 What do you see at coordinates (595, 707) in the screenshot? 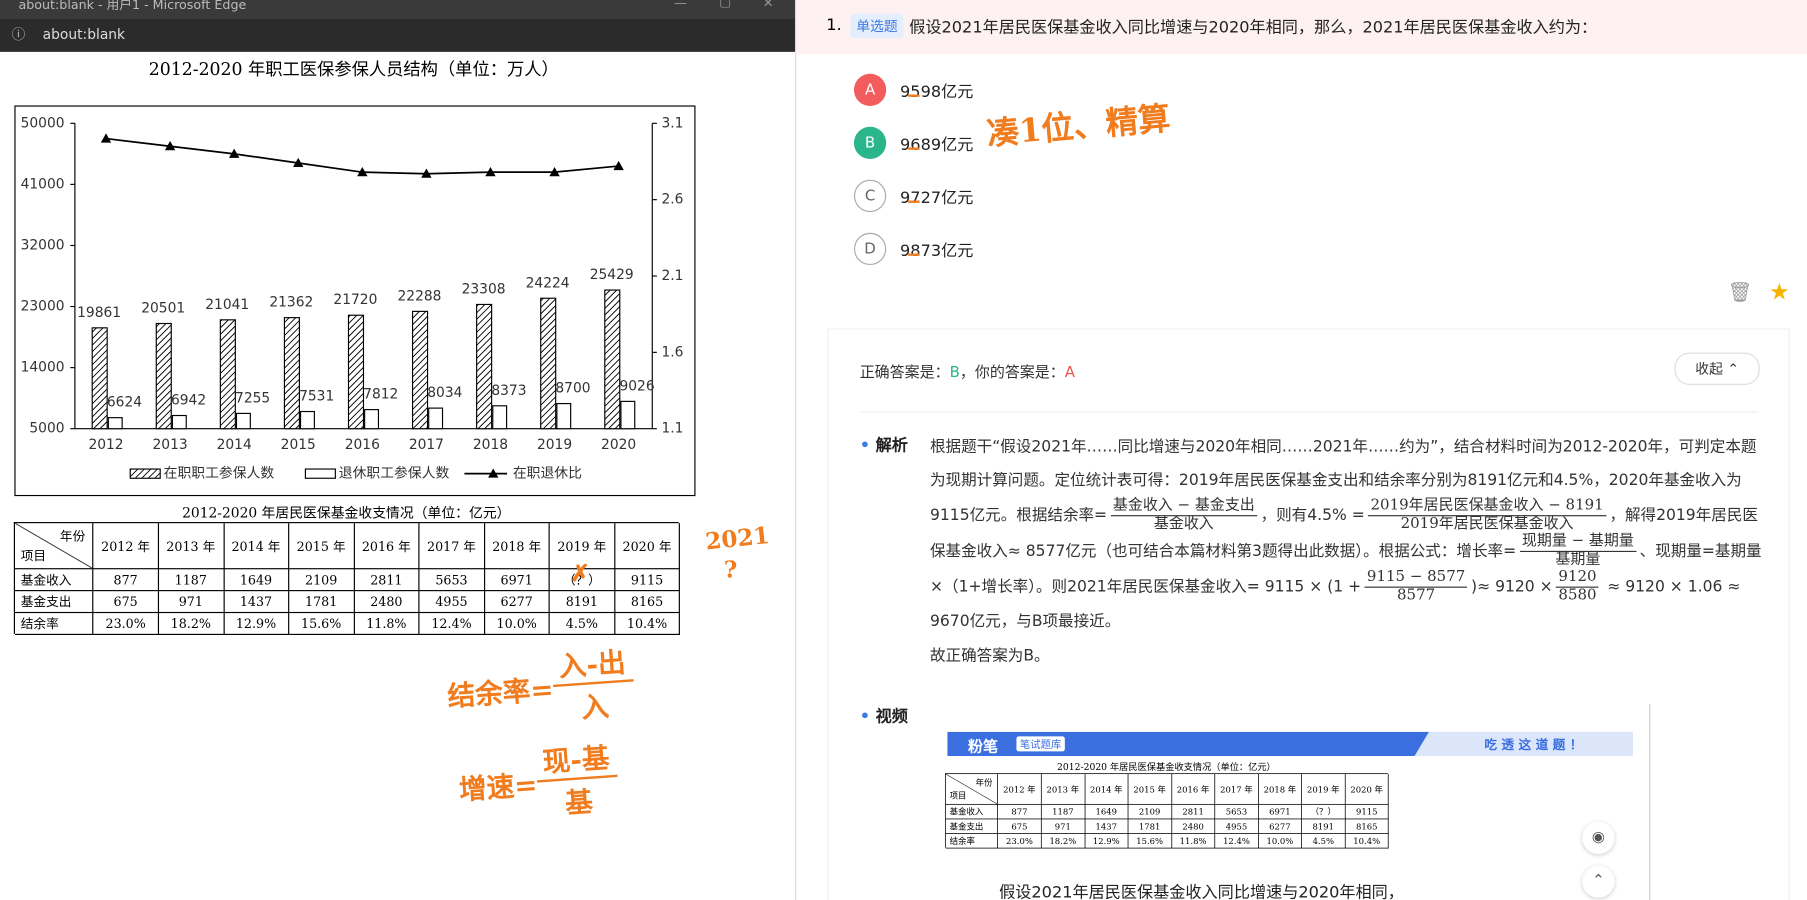
I see `formula-denominator: 入` at bounding box center [595, 707].